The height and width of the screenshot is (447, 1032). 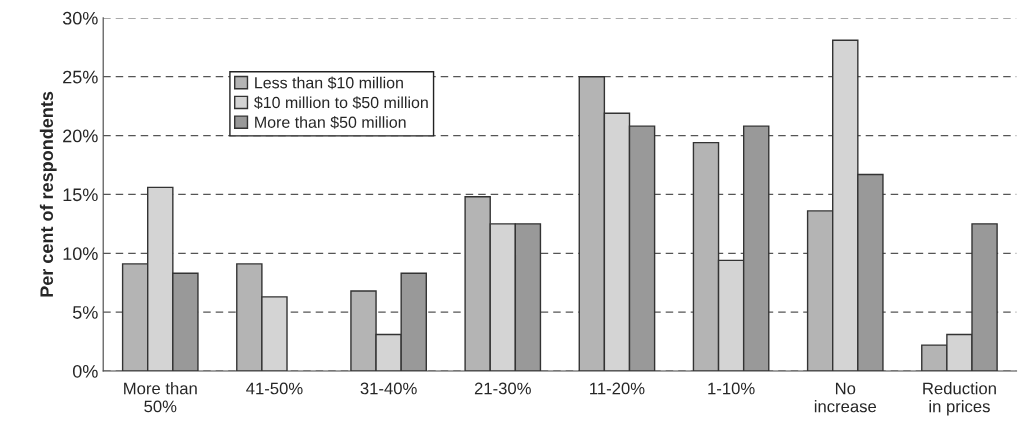 I want to click on x-tick-label: 21-30%, so click(x=502, y=388).